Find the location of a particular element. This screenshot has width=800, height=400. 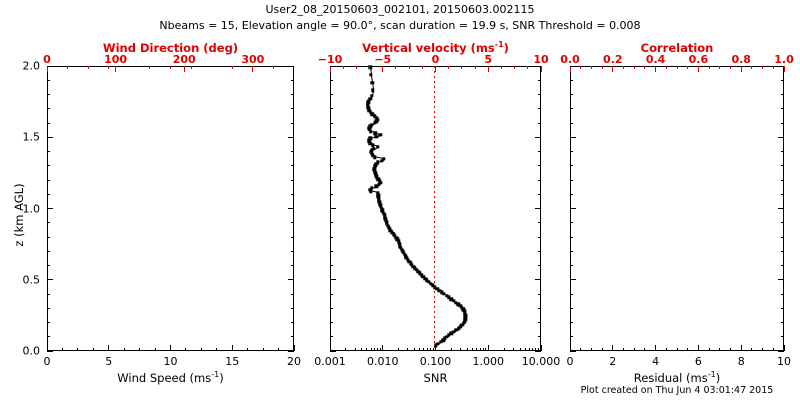

bottom-tick-label: 0 is located at coordinates (570, 361).